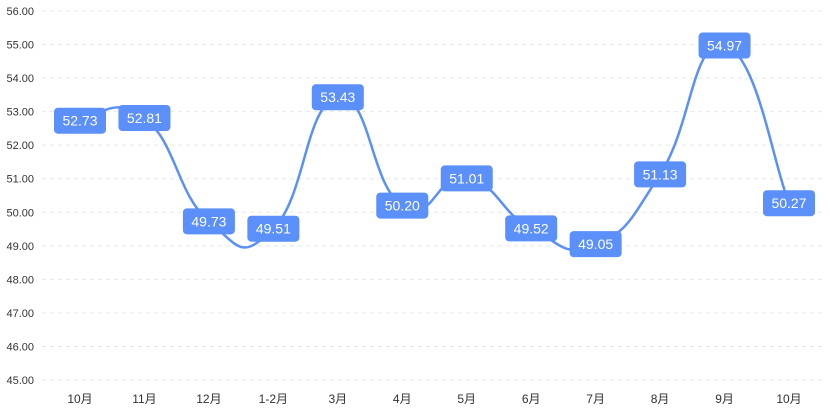  I want to click on x-tick-label: 4月, so click(402, 399).